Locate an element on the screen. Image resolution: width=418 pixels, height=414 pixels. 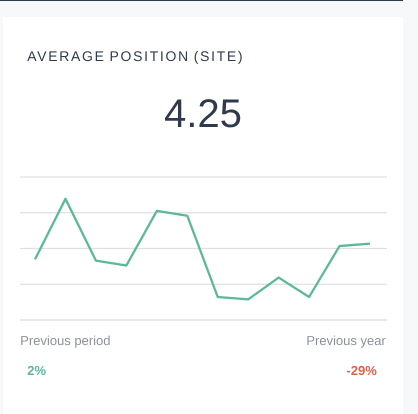
chart-subtitle: 4.25 is located at coordinates (202, 113).